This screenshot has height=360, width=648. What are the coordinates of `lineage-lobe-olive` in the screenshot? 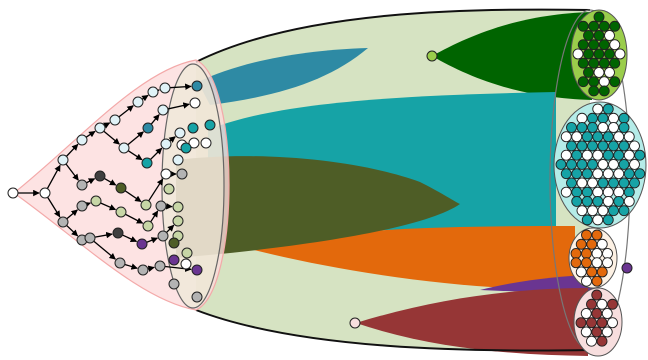 It's located at (318, 207).